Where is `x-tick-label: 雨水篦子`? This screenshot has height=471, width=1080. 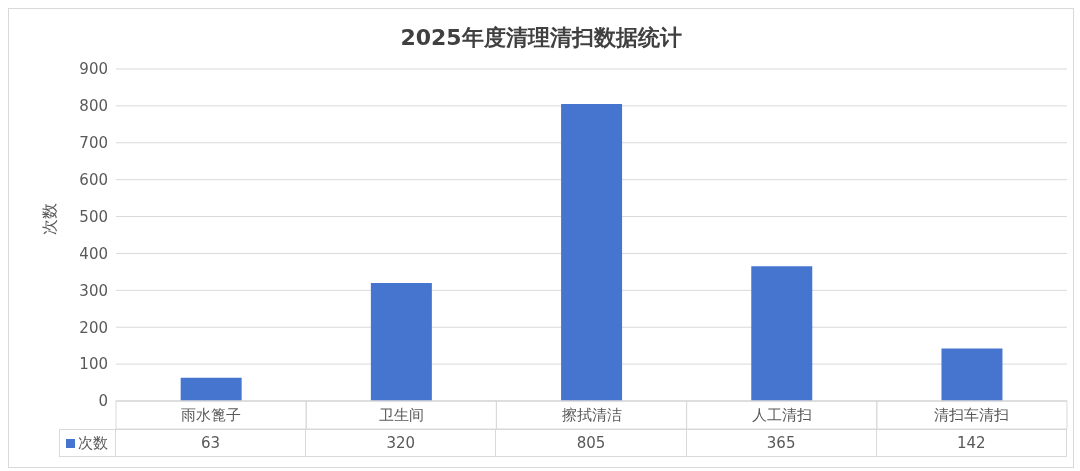 x-tick-label: 雨水篦子 is located at coordinates (211, 415).